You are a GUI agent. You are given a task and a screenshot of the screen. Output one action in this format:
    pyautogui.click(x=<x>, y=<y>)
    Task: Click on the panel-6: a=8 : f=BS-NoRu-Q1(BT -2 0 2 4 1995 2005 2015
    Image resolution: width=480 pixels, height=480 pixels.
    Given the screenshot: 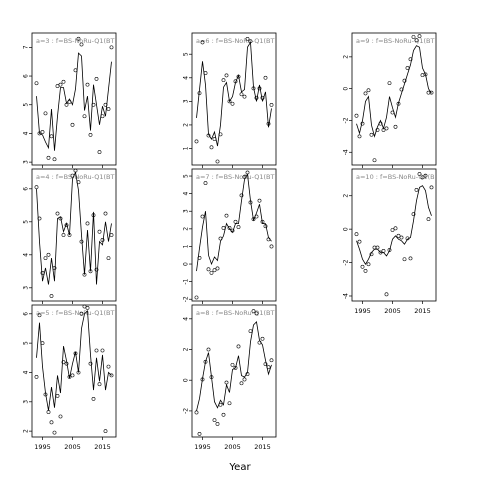 What is the action you would take?
    pyautogui.click(x=230, y=377)
    